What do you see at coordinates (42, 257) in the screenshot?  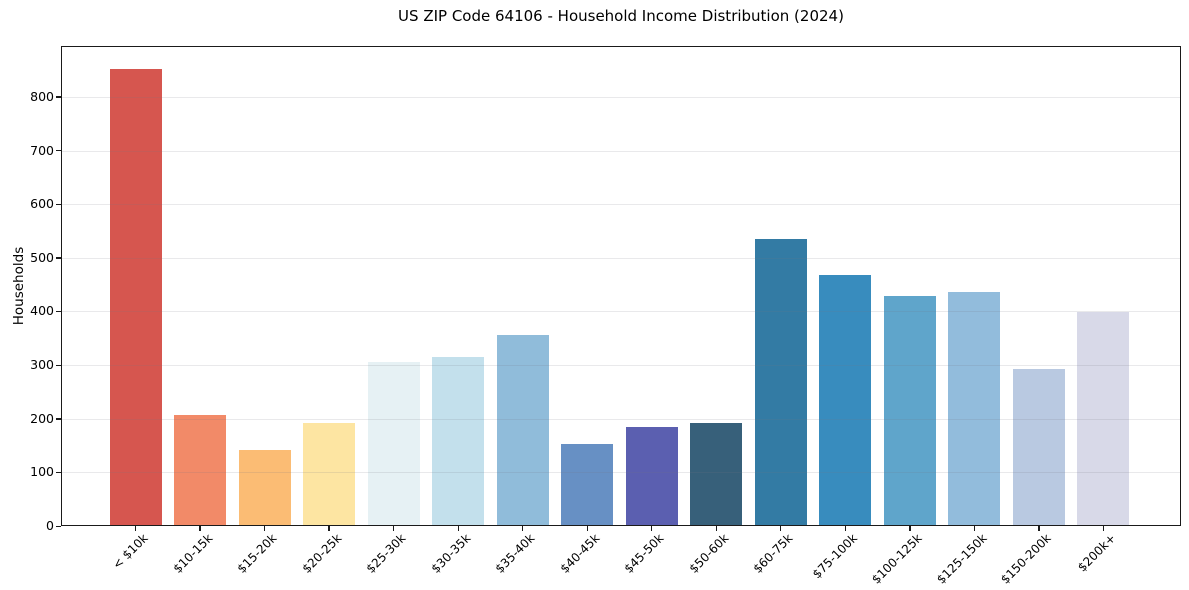 I see `y-tick-label-500: 500` at bounding box center [42, 257].